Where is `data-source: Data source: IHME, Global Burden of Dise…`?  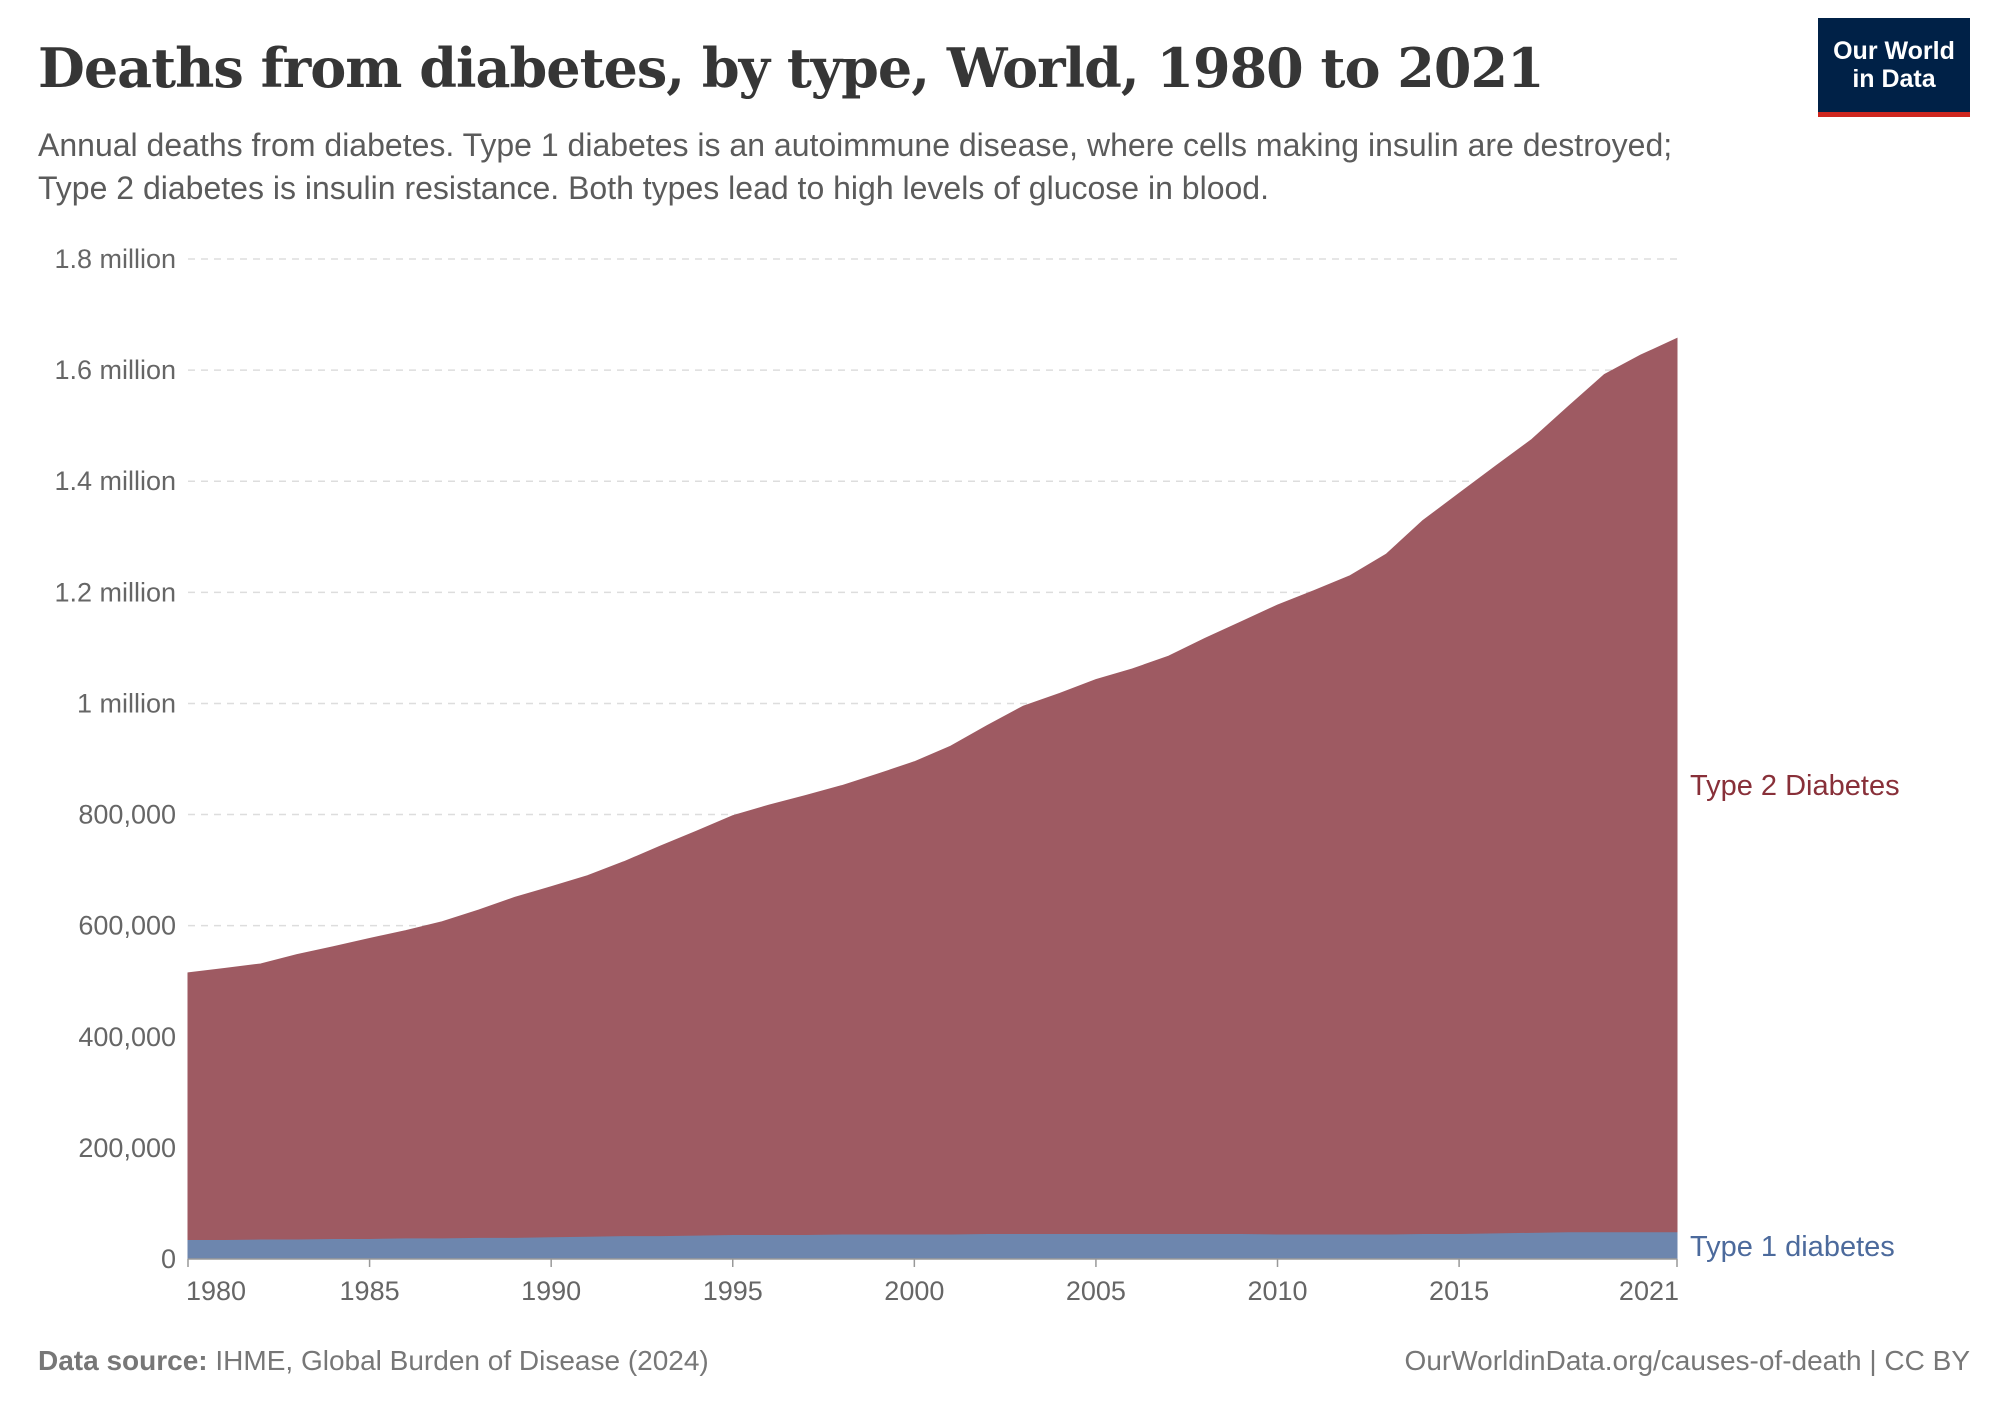
data-source: Data source: IHME, Global Burden of Dise… is located at coordinates (373, 1361).